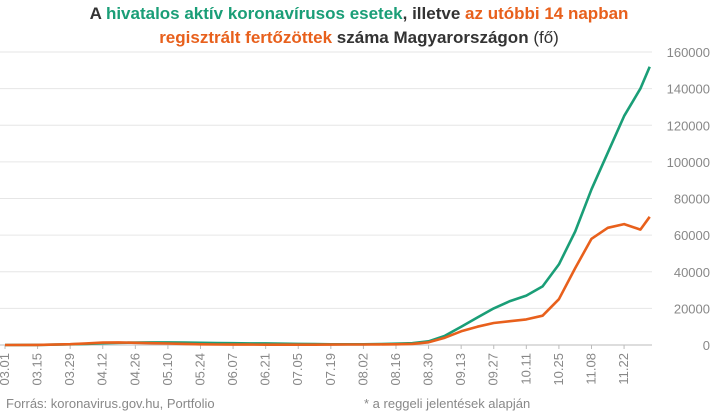  I want to click on x-tick-label: 09.27, so click(493, 369).